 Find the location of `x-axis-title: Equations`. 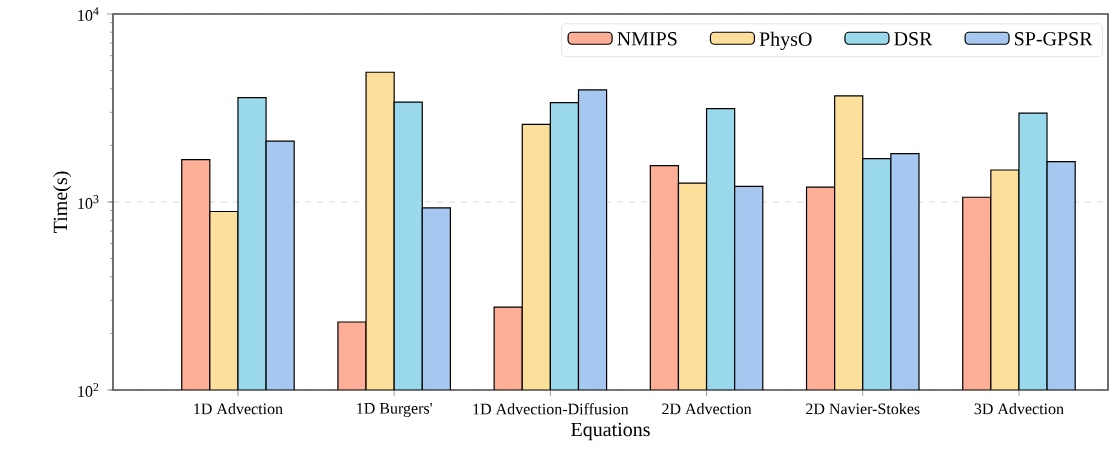

x-axis-title: Equations is located at coordinates (610, 431).